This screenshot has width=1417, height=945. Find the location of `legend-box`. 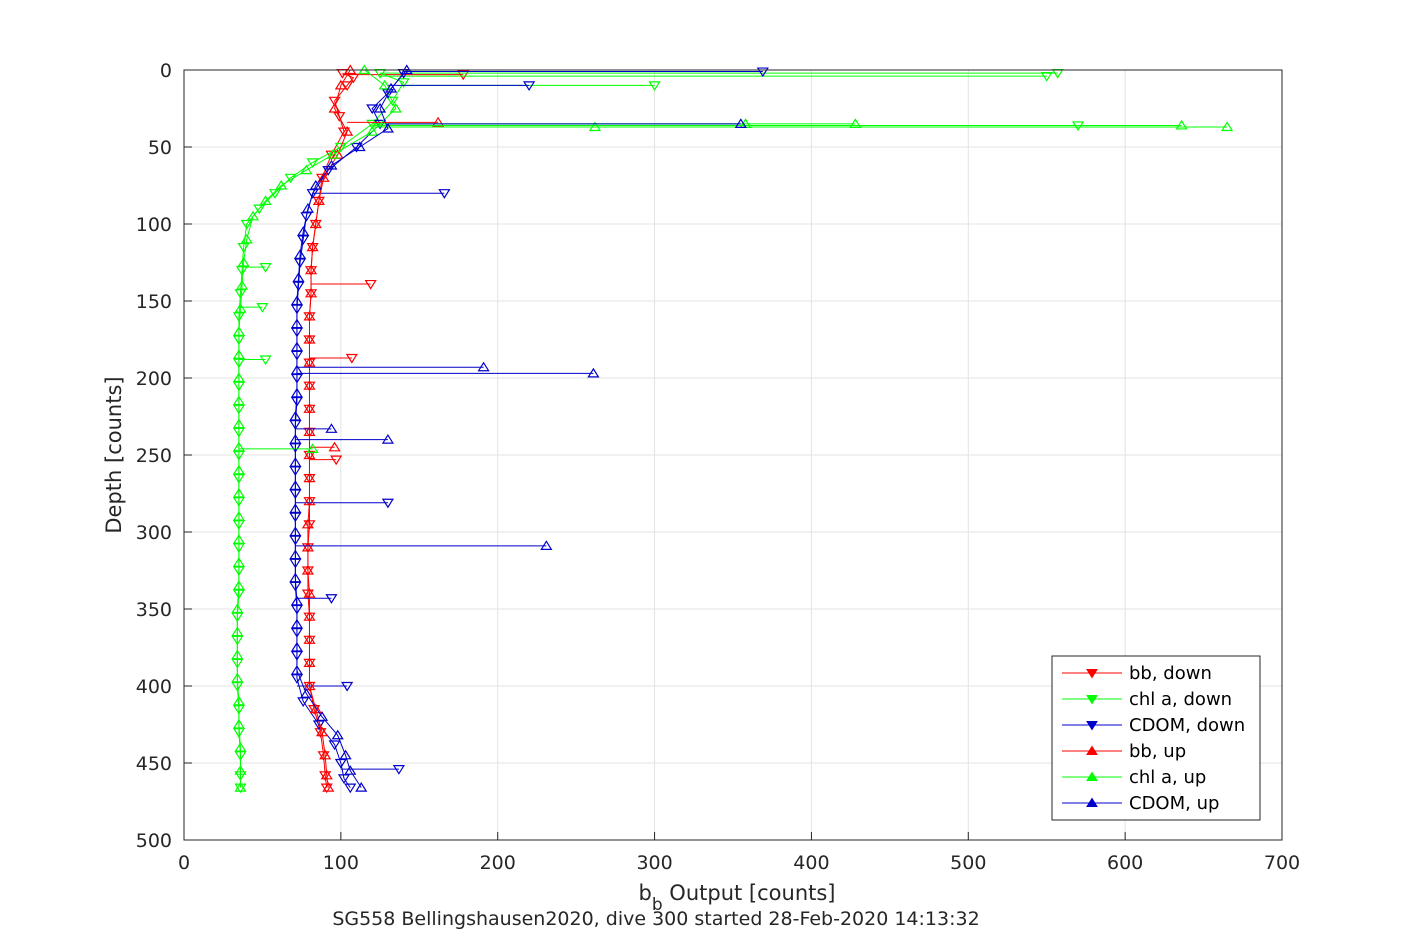

legend-box is located at coordinates (1156, 738).